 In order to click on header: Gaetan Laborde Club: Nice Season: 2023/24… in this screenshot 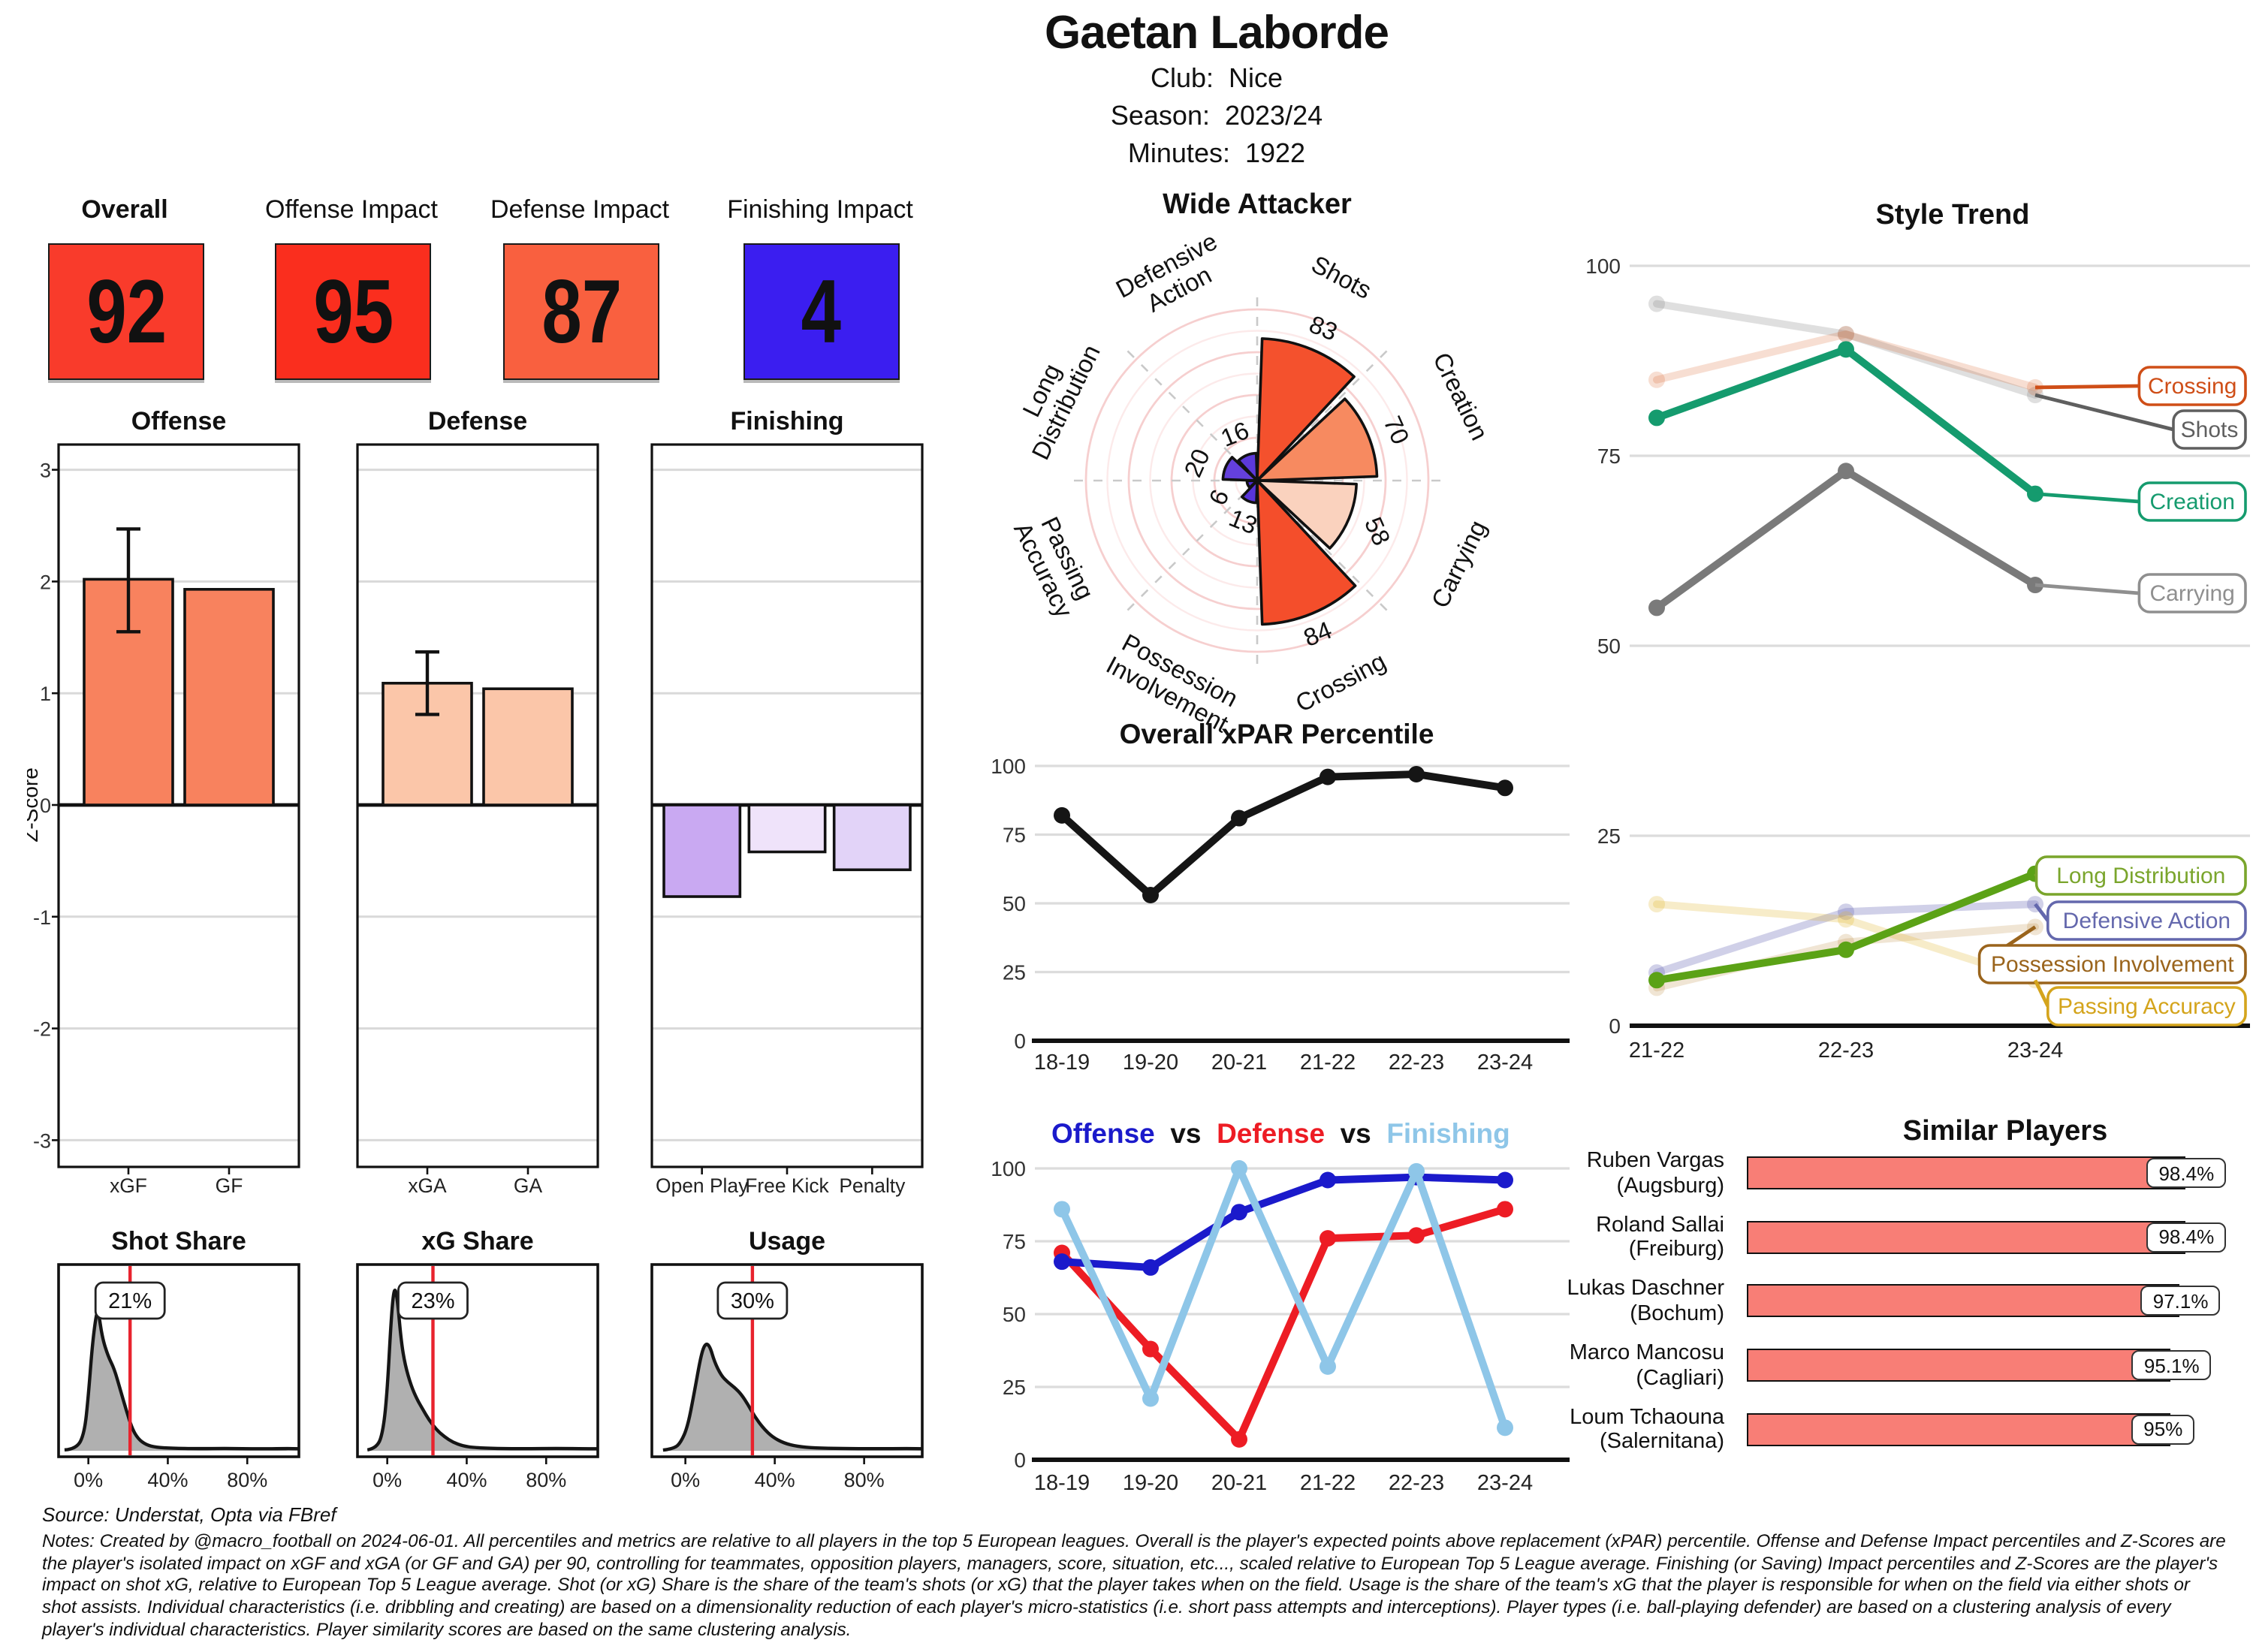, I will do `click(1216, 87)`.